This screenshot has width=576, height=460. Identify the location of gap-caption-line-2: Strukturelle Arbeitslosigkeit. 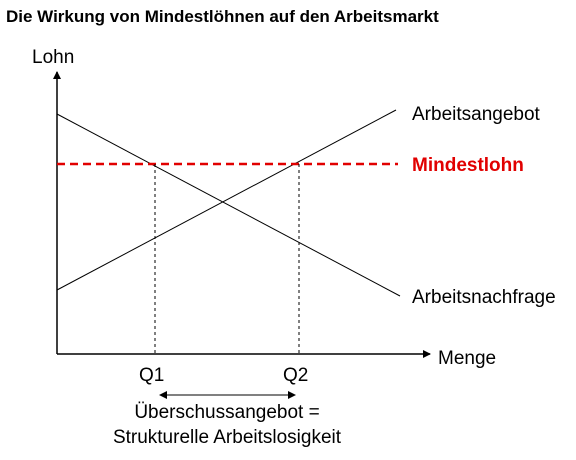
(227, 437).